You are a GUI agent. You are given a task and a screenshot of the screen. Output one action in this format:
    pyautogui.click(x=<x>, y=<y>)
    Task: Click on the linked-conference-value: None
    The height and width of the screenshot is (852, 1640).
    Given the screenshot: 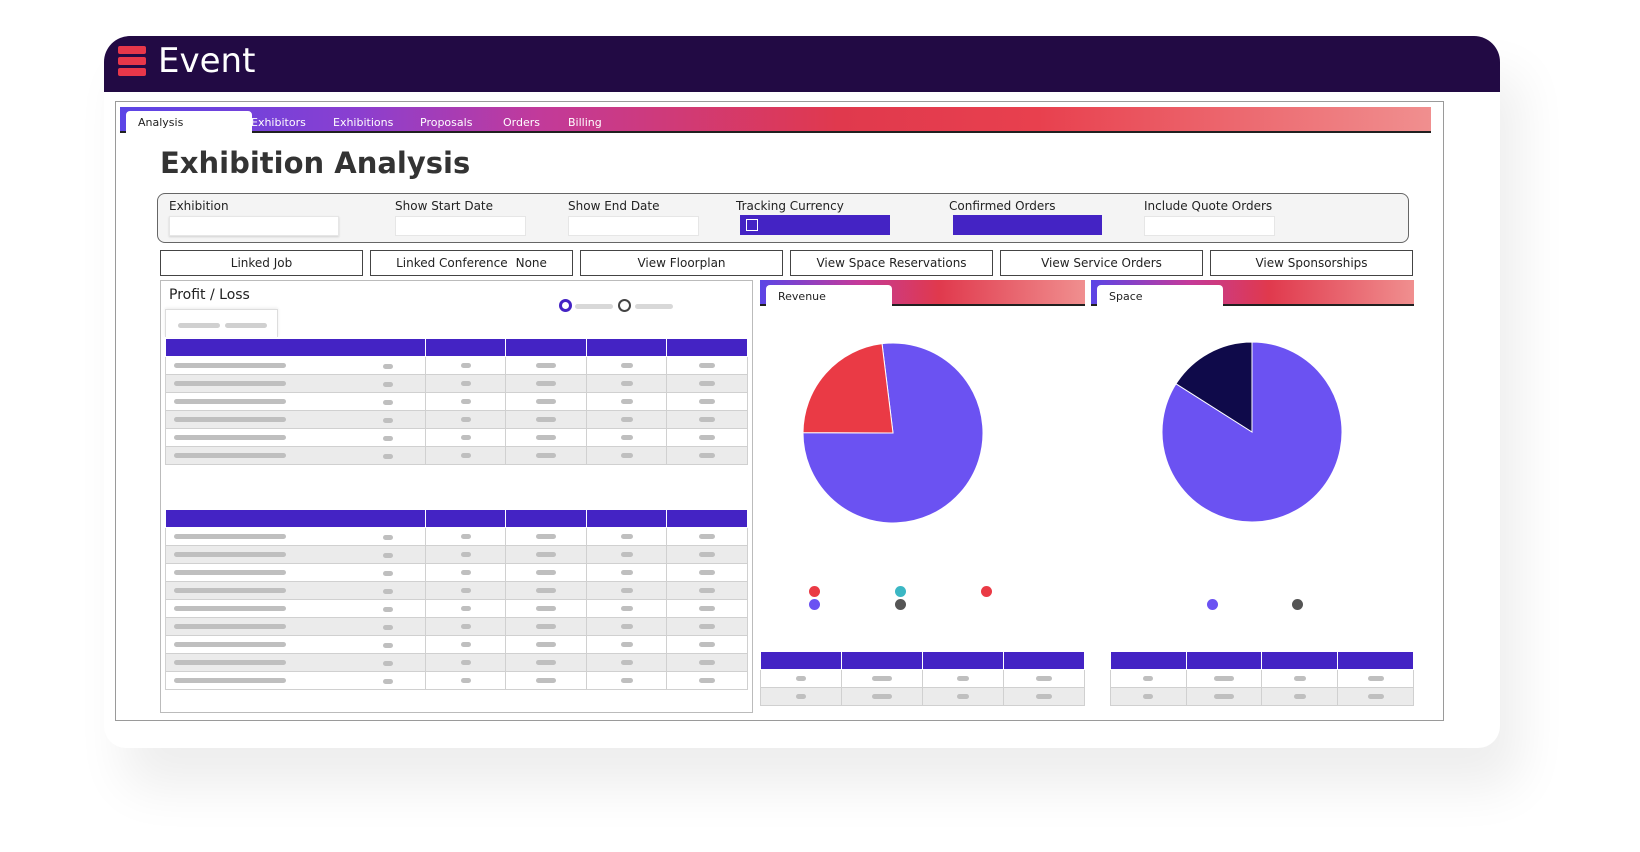 What is the action you would take?
    pyautogui.click(x=531, y=263)
    